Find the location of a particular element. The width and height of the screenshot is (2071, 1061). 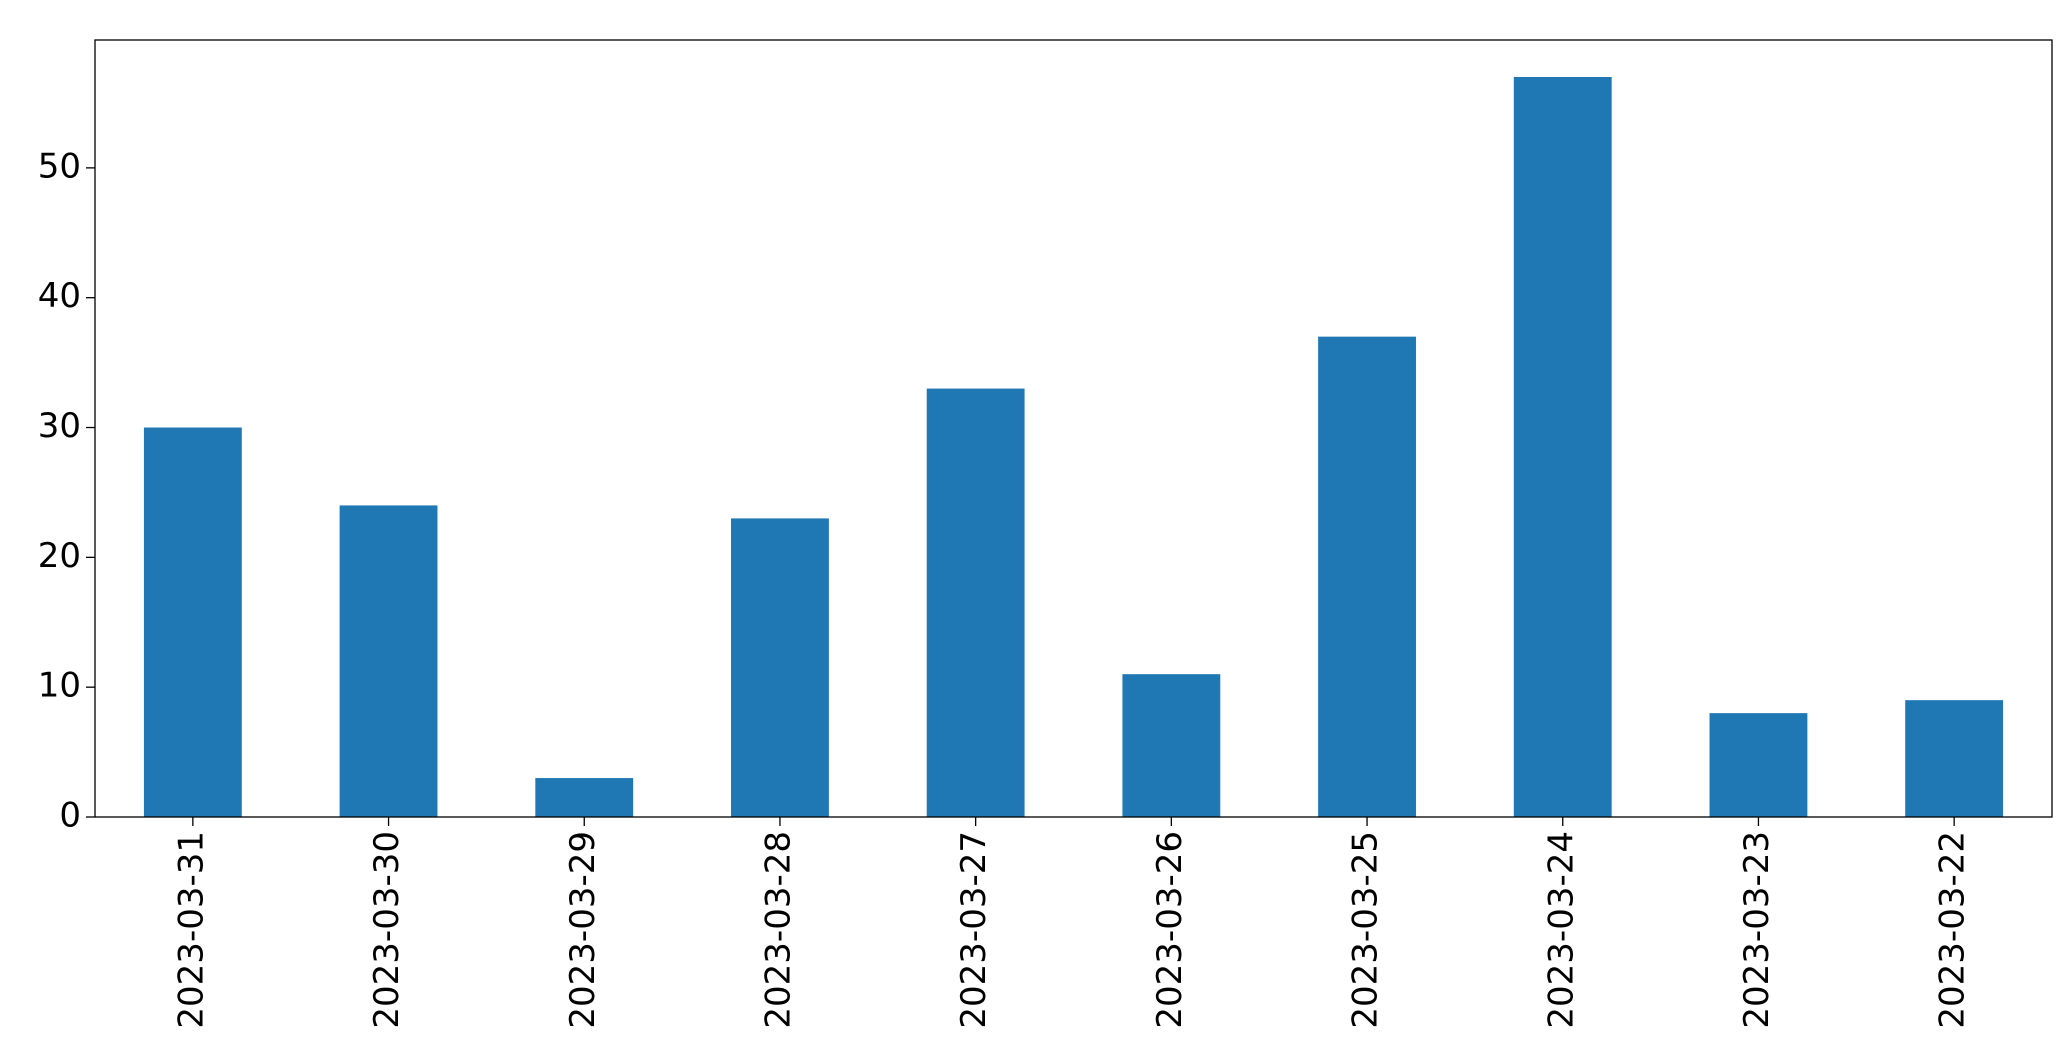

x-tick-label: 2023-03-26 is located at coordinates (1170, 930).